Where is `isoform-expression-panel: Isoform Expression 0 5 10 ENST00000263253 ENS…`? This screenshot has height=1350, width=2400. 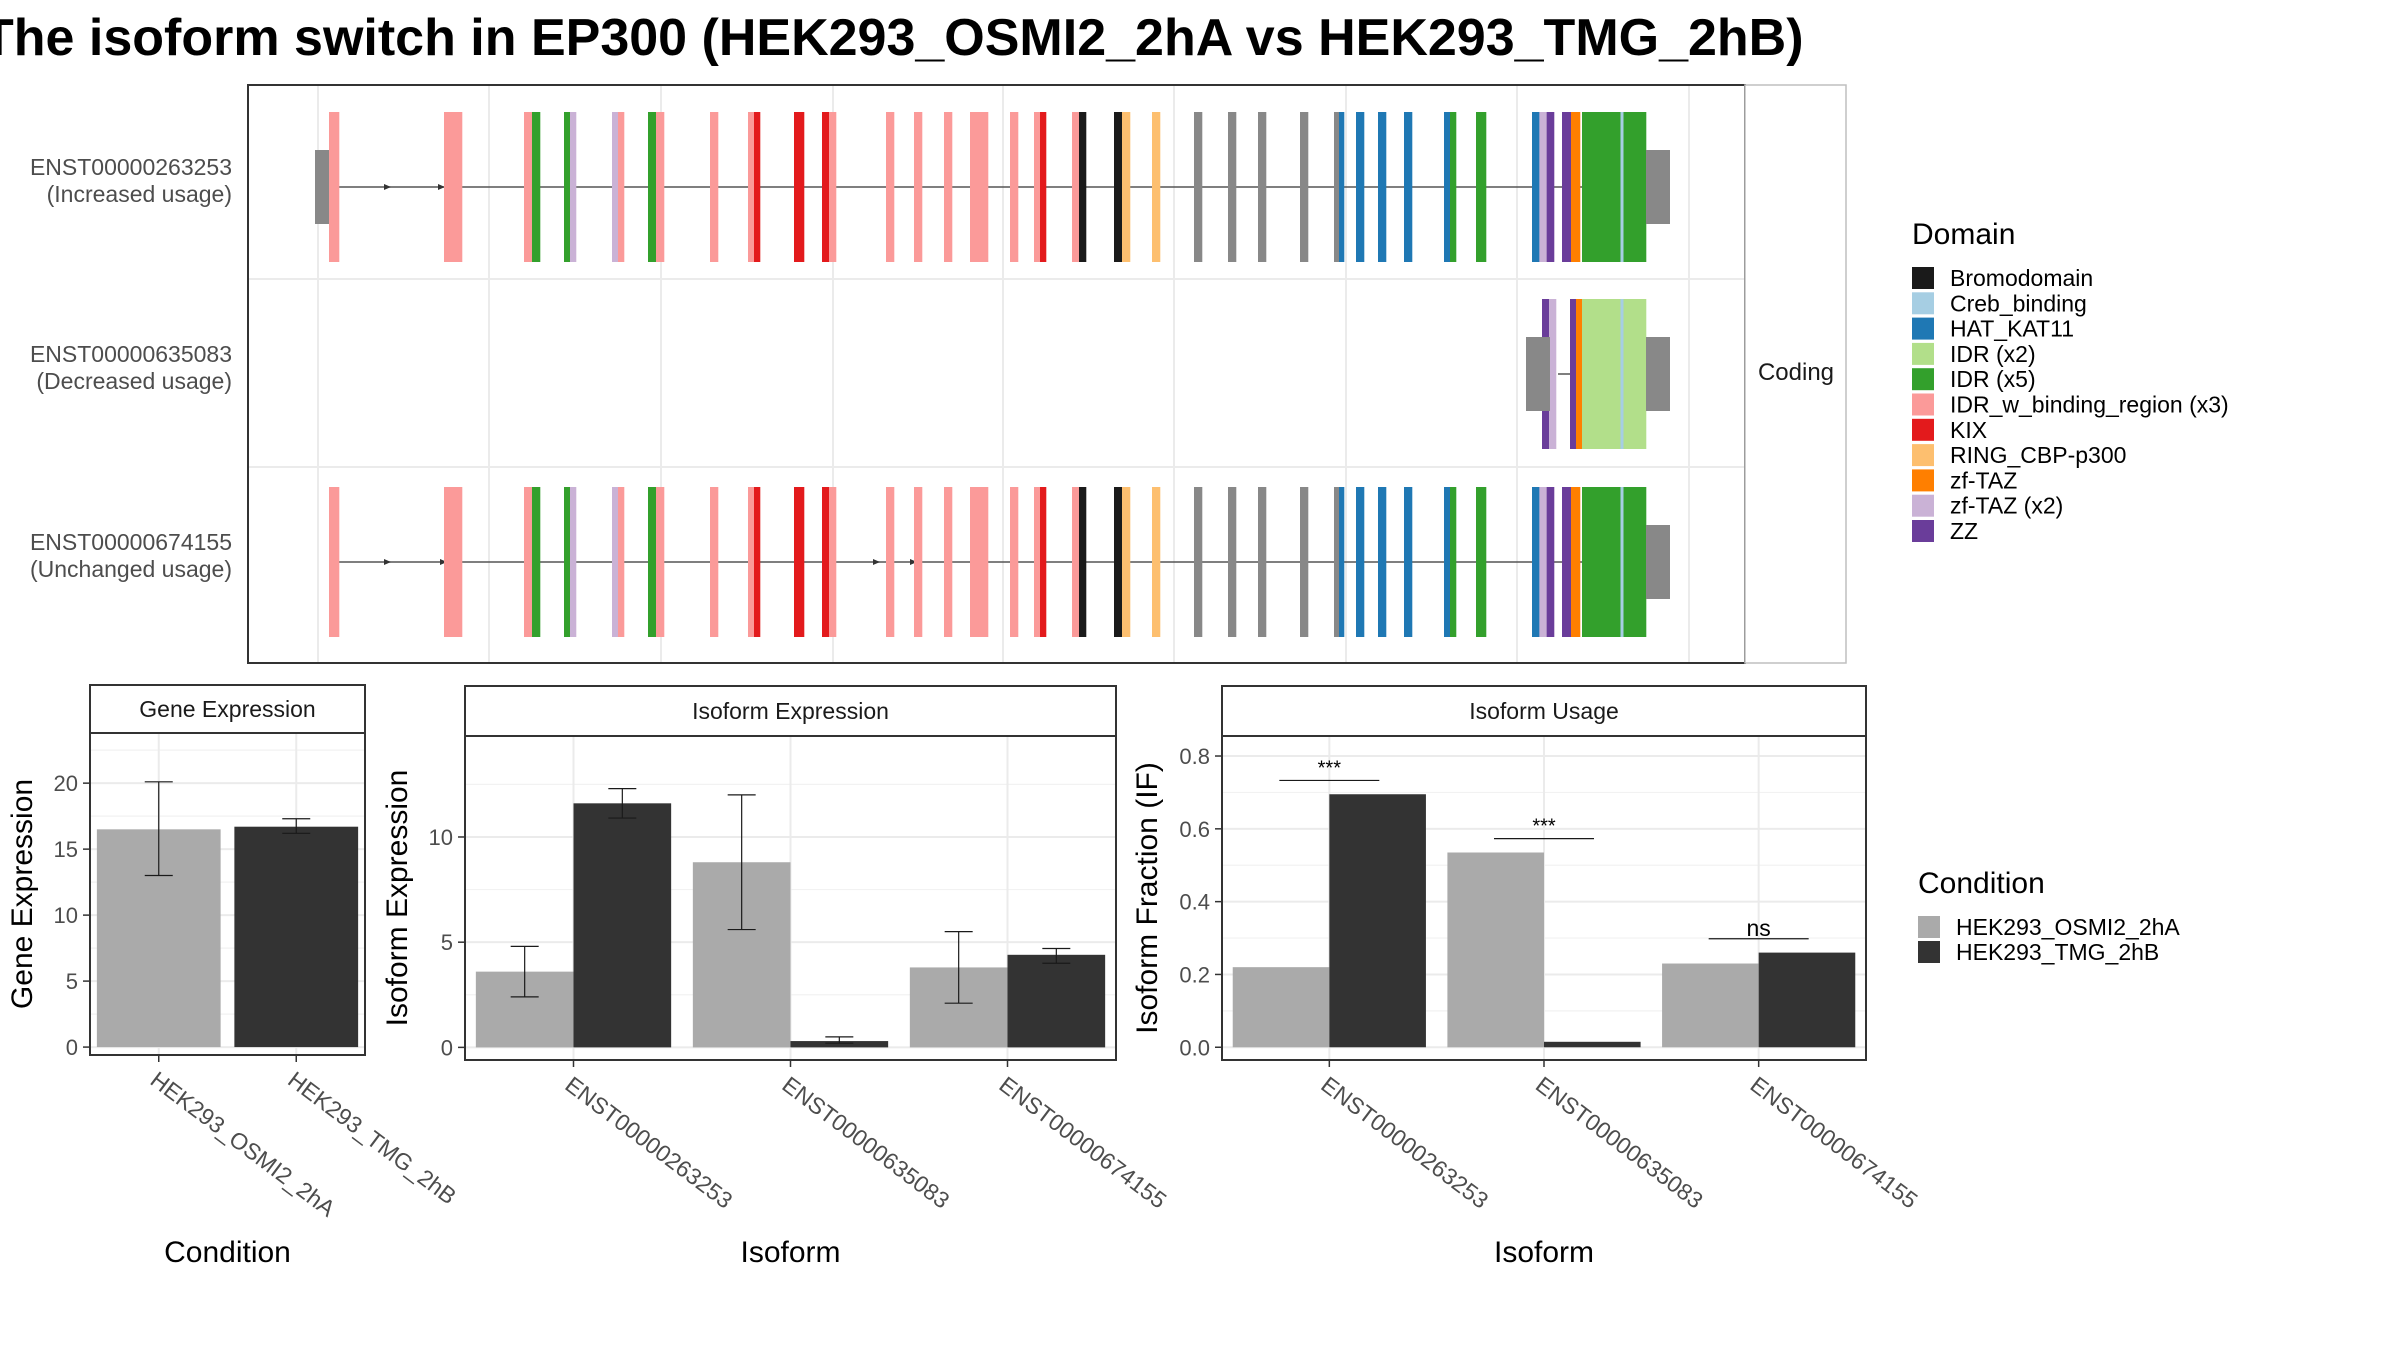 isoform-expression-panel: Isoform Expression 0 5 10 ENST00000263253 ENS… is located at coordinates (776, 977).